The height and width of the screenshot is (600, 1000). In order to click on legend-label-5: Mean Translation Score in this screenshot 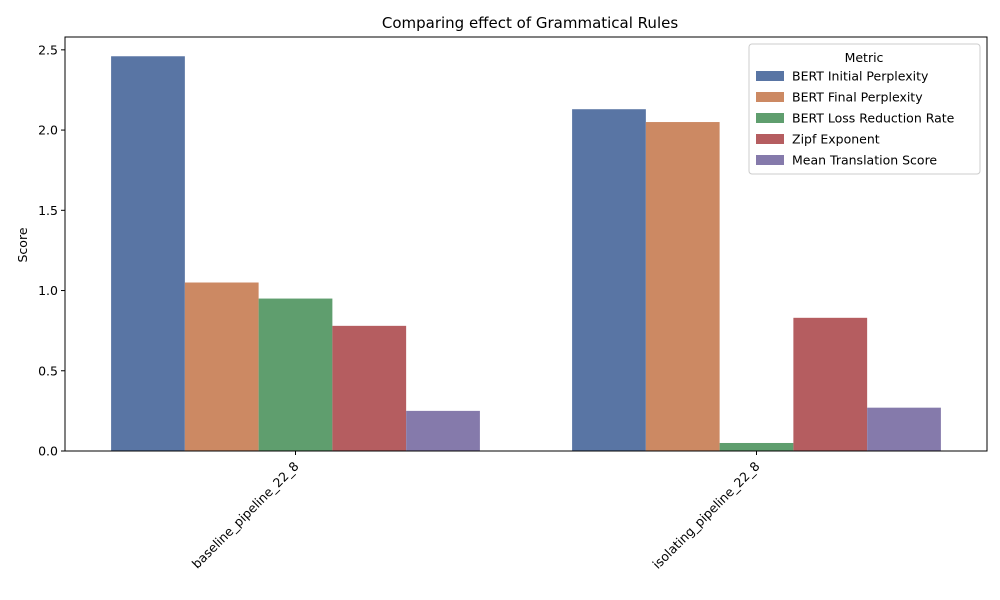, I will do `click(864, 160)`.